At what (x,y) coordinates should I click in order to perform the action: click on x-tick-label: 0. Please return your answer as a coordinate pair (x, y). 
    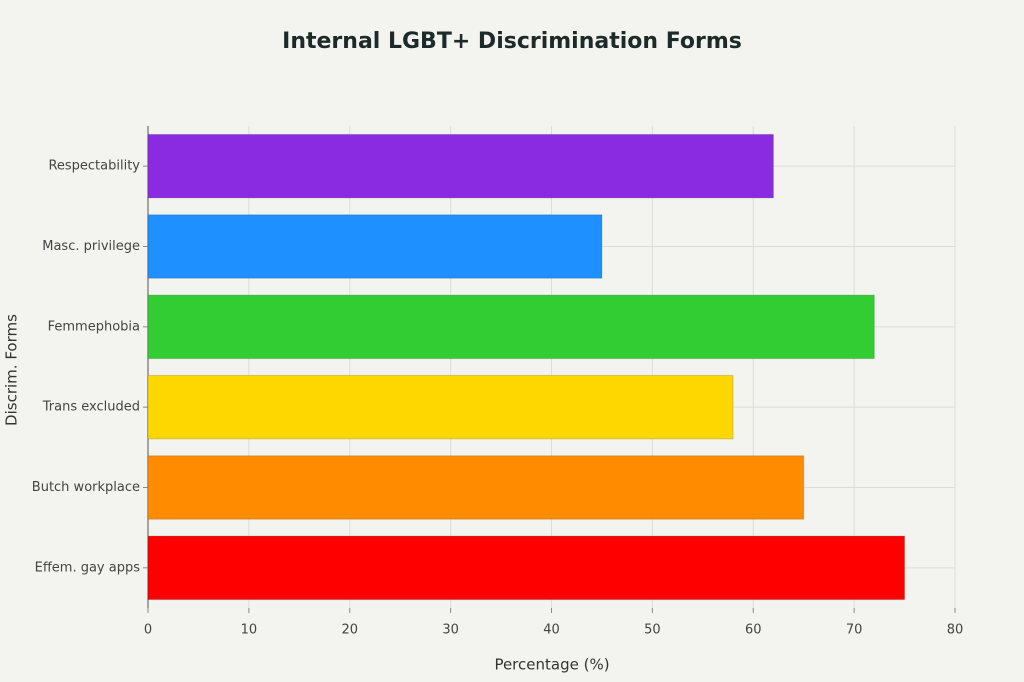
    Looking at the image, I should click on (148, 630).